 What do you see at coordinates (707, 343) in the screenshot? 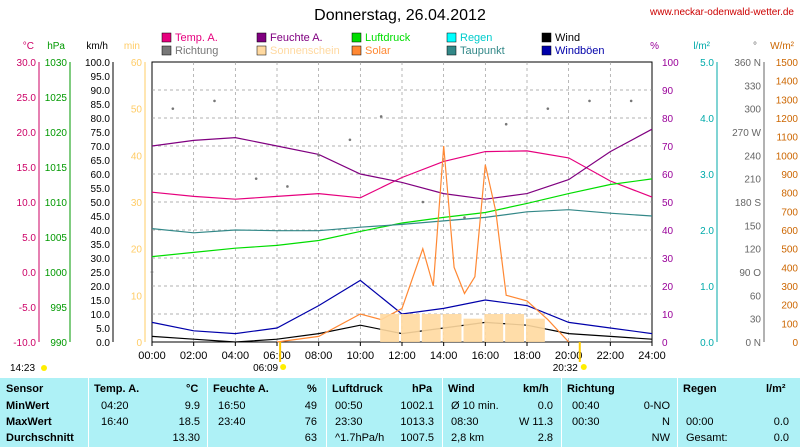
I see `axis-tick-label: 0.0` at bounding box center [707, 343].